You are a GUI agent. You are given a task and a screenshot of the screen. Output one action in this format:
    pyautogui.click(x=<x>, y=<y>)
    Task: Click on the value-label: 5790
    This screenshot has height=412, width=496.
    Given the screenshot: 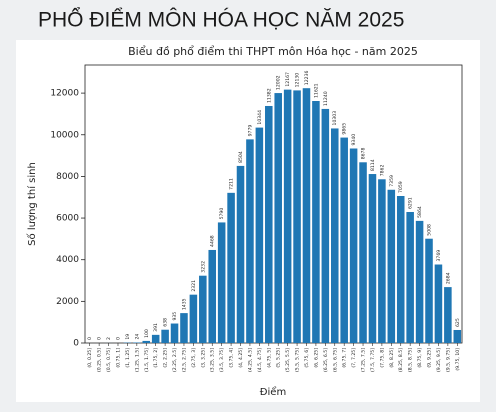 What is the action you would take?
    pyautogui.click(x=222, y=214)
    